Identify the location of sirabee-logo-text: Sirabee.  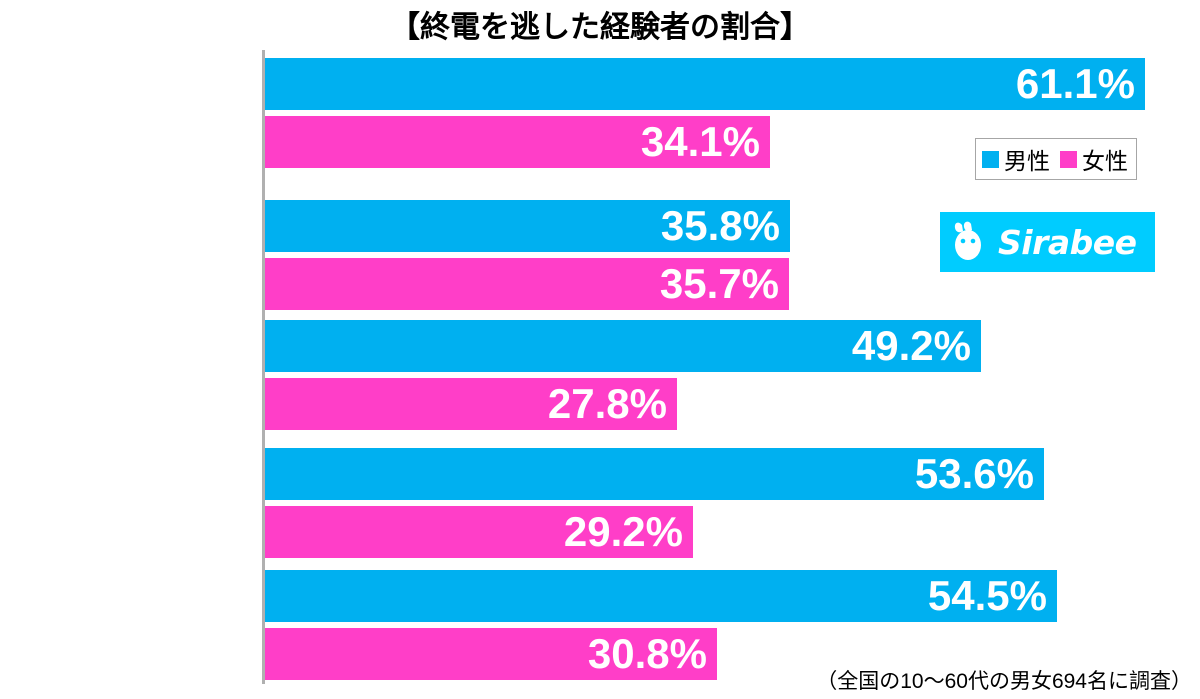
(1067, 242).